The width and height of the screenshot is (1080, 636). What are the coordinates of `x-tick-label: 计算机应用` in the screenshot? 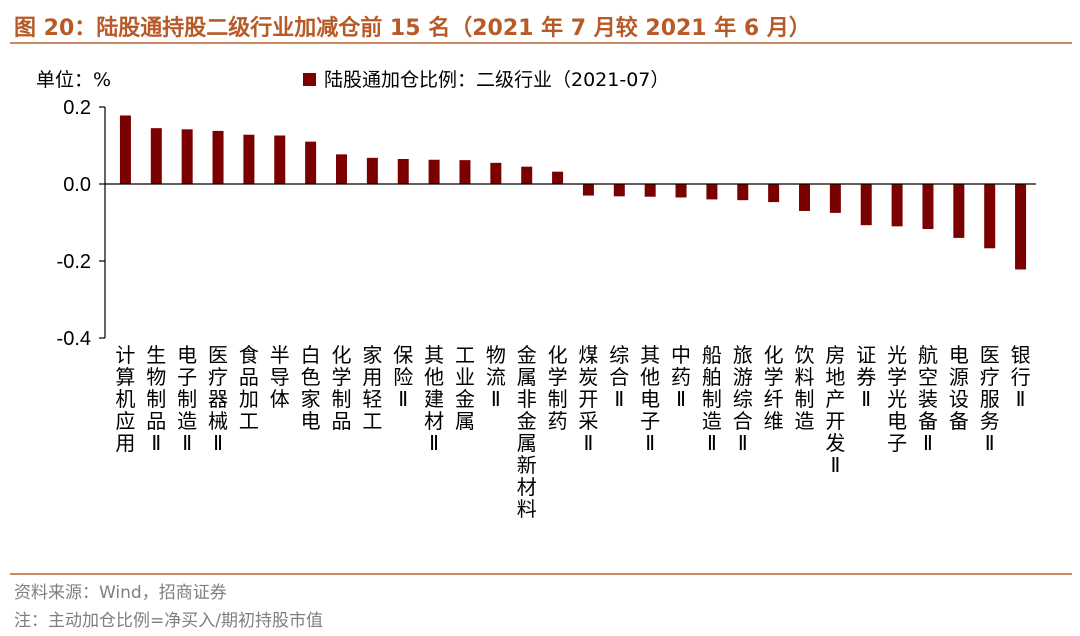 It's located at (125, 399).